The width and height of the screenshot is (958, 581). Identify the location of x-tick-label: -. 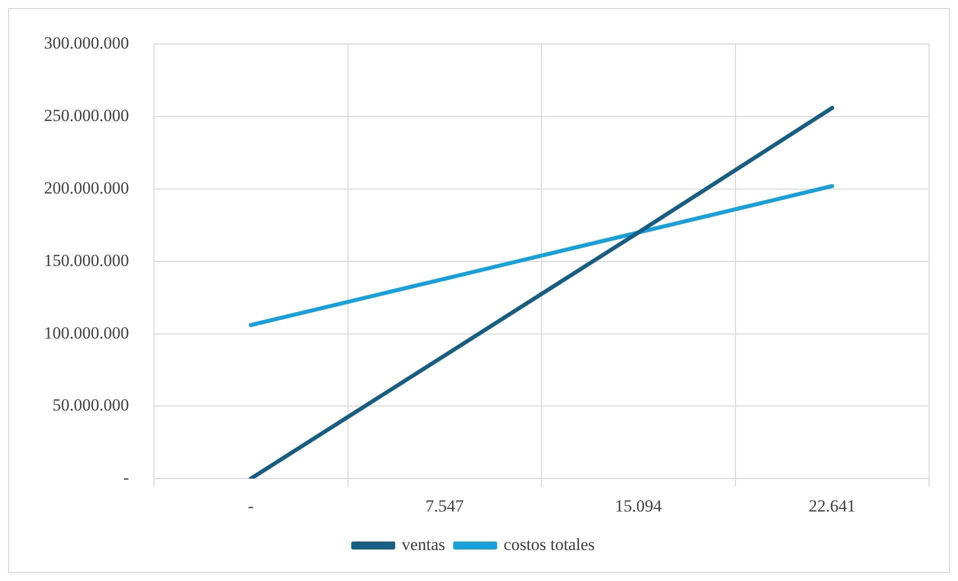
(251, 506).